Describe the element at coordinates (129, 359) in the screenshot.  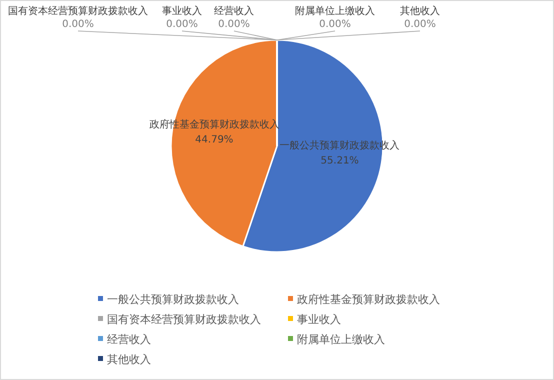
I see `legend-label: 其他收入` at that location.